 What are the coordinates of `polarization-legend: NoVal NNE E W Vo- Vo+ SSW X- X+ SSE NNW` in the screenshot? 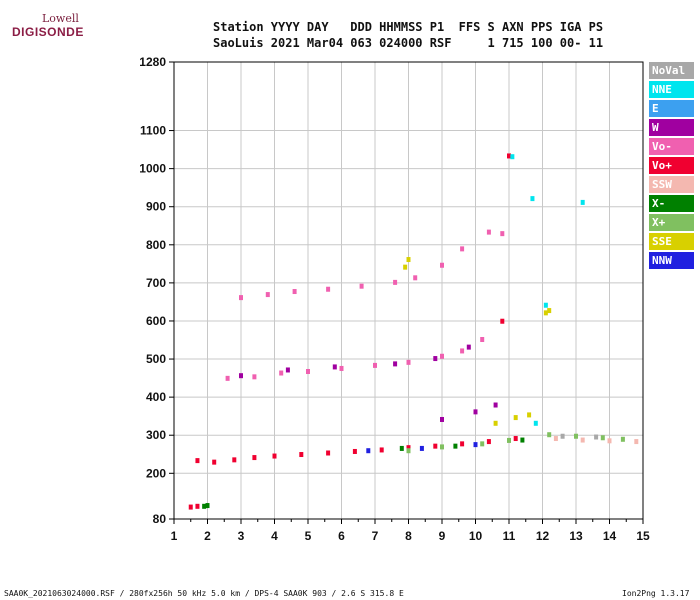 It's located at (671, 166).